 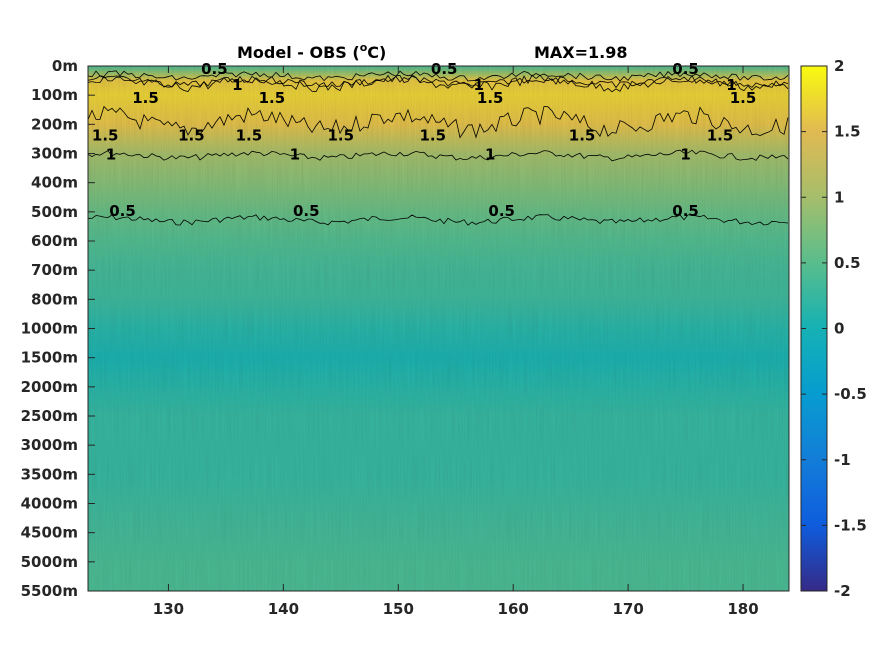 I want to click on colorbar: 2 1.5 1 0.5 0 -0.5 -1 -1.5 -2, so click(x=833, y=328).